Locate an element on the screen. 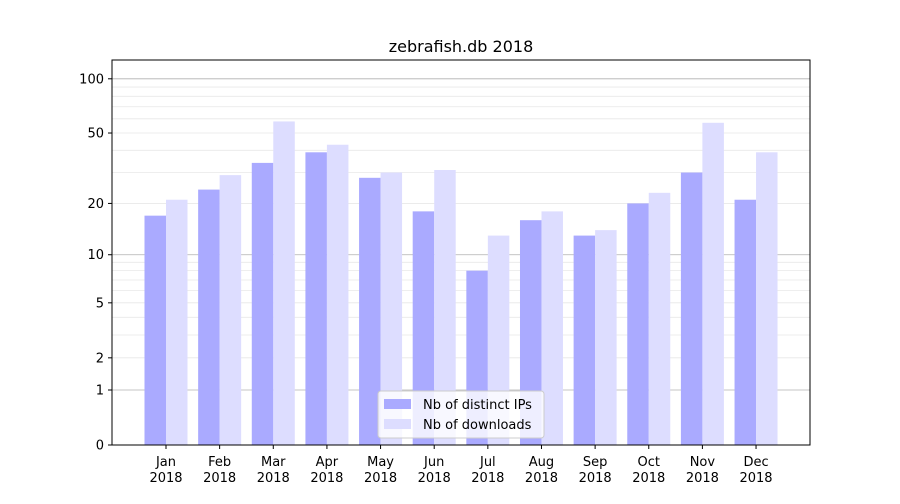  y-tick-label: 100 is located at coordinates (91, 79).